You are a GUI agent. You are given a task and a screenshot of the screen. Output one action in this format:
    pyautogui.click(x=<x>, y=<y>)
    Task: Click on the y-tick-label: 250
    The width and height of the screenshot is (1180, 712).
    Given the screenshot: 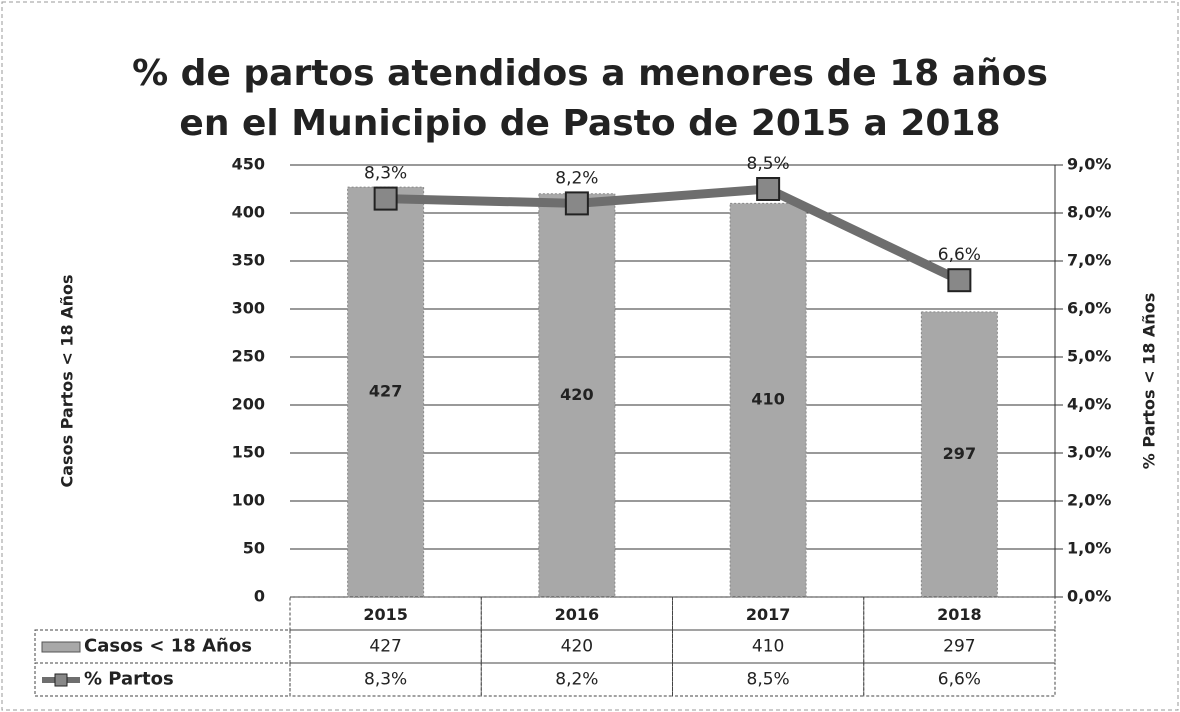 What is the action you would take?
    pyautogui.click(x=248, y=356)
    